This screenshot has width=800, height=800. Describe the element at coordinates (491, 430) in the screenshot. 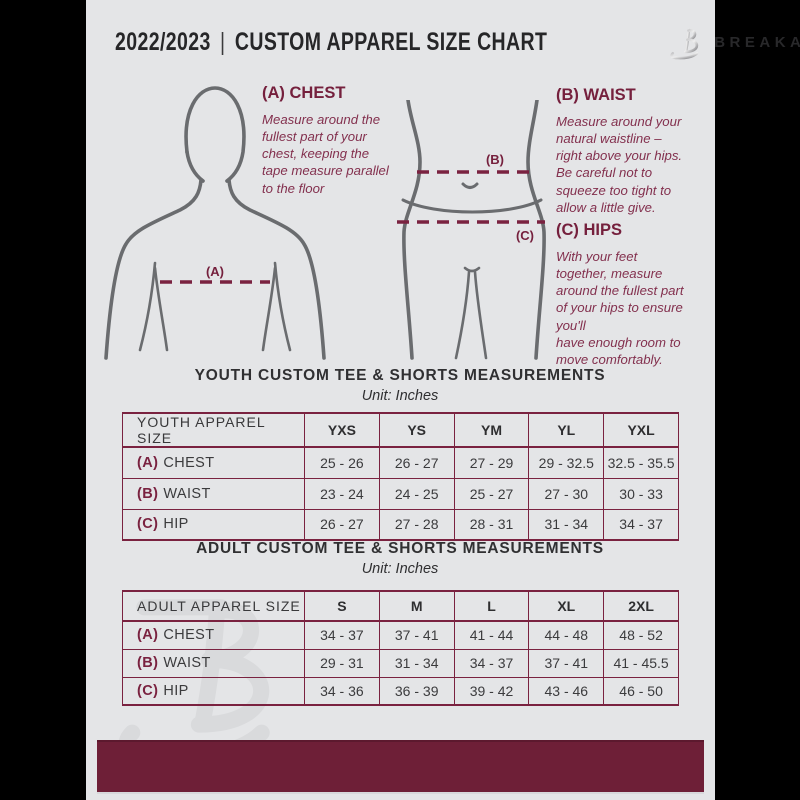

I see `size-col-ym: YM` at that location.